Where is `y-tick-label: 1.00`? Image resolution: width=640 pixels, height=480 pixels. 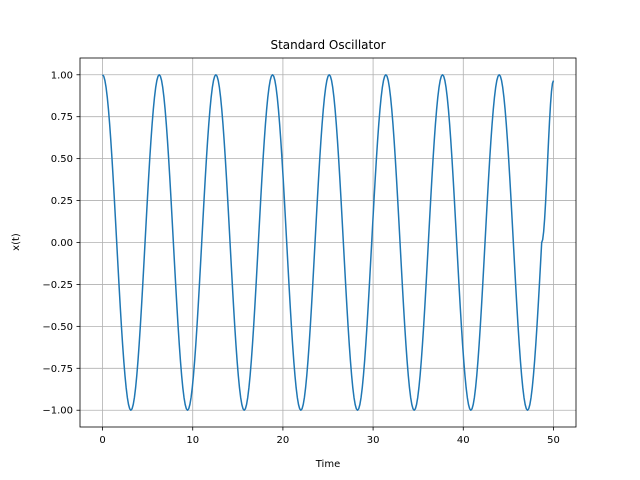
y-tick-label: 1.00 is located at coordinates (62, 75).